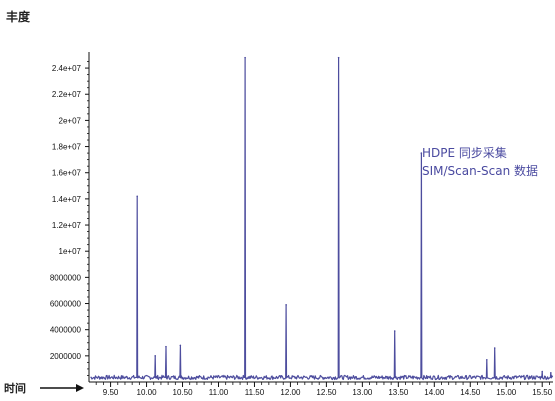 The image size is (555, 401). What do you see at coordinates (66, 330) in the screenshot?
I see `y-tick-label: 4000000` at bounding box center [66, 330].